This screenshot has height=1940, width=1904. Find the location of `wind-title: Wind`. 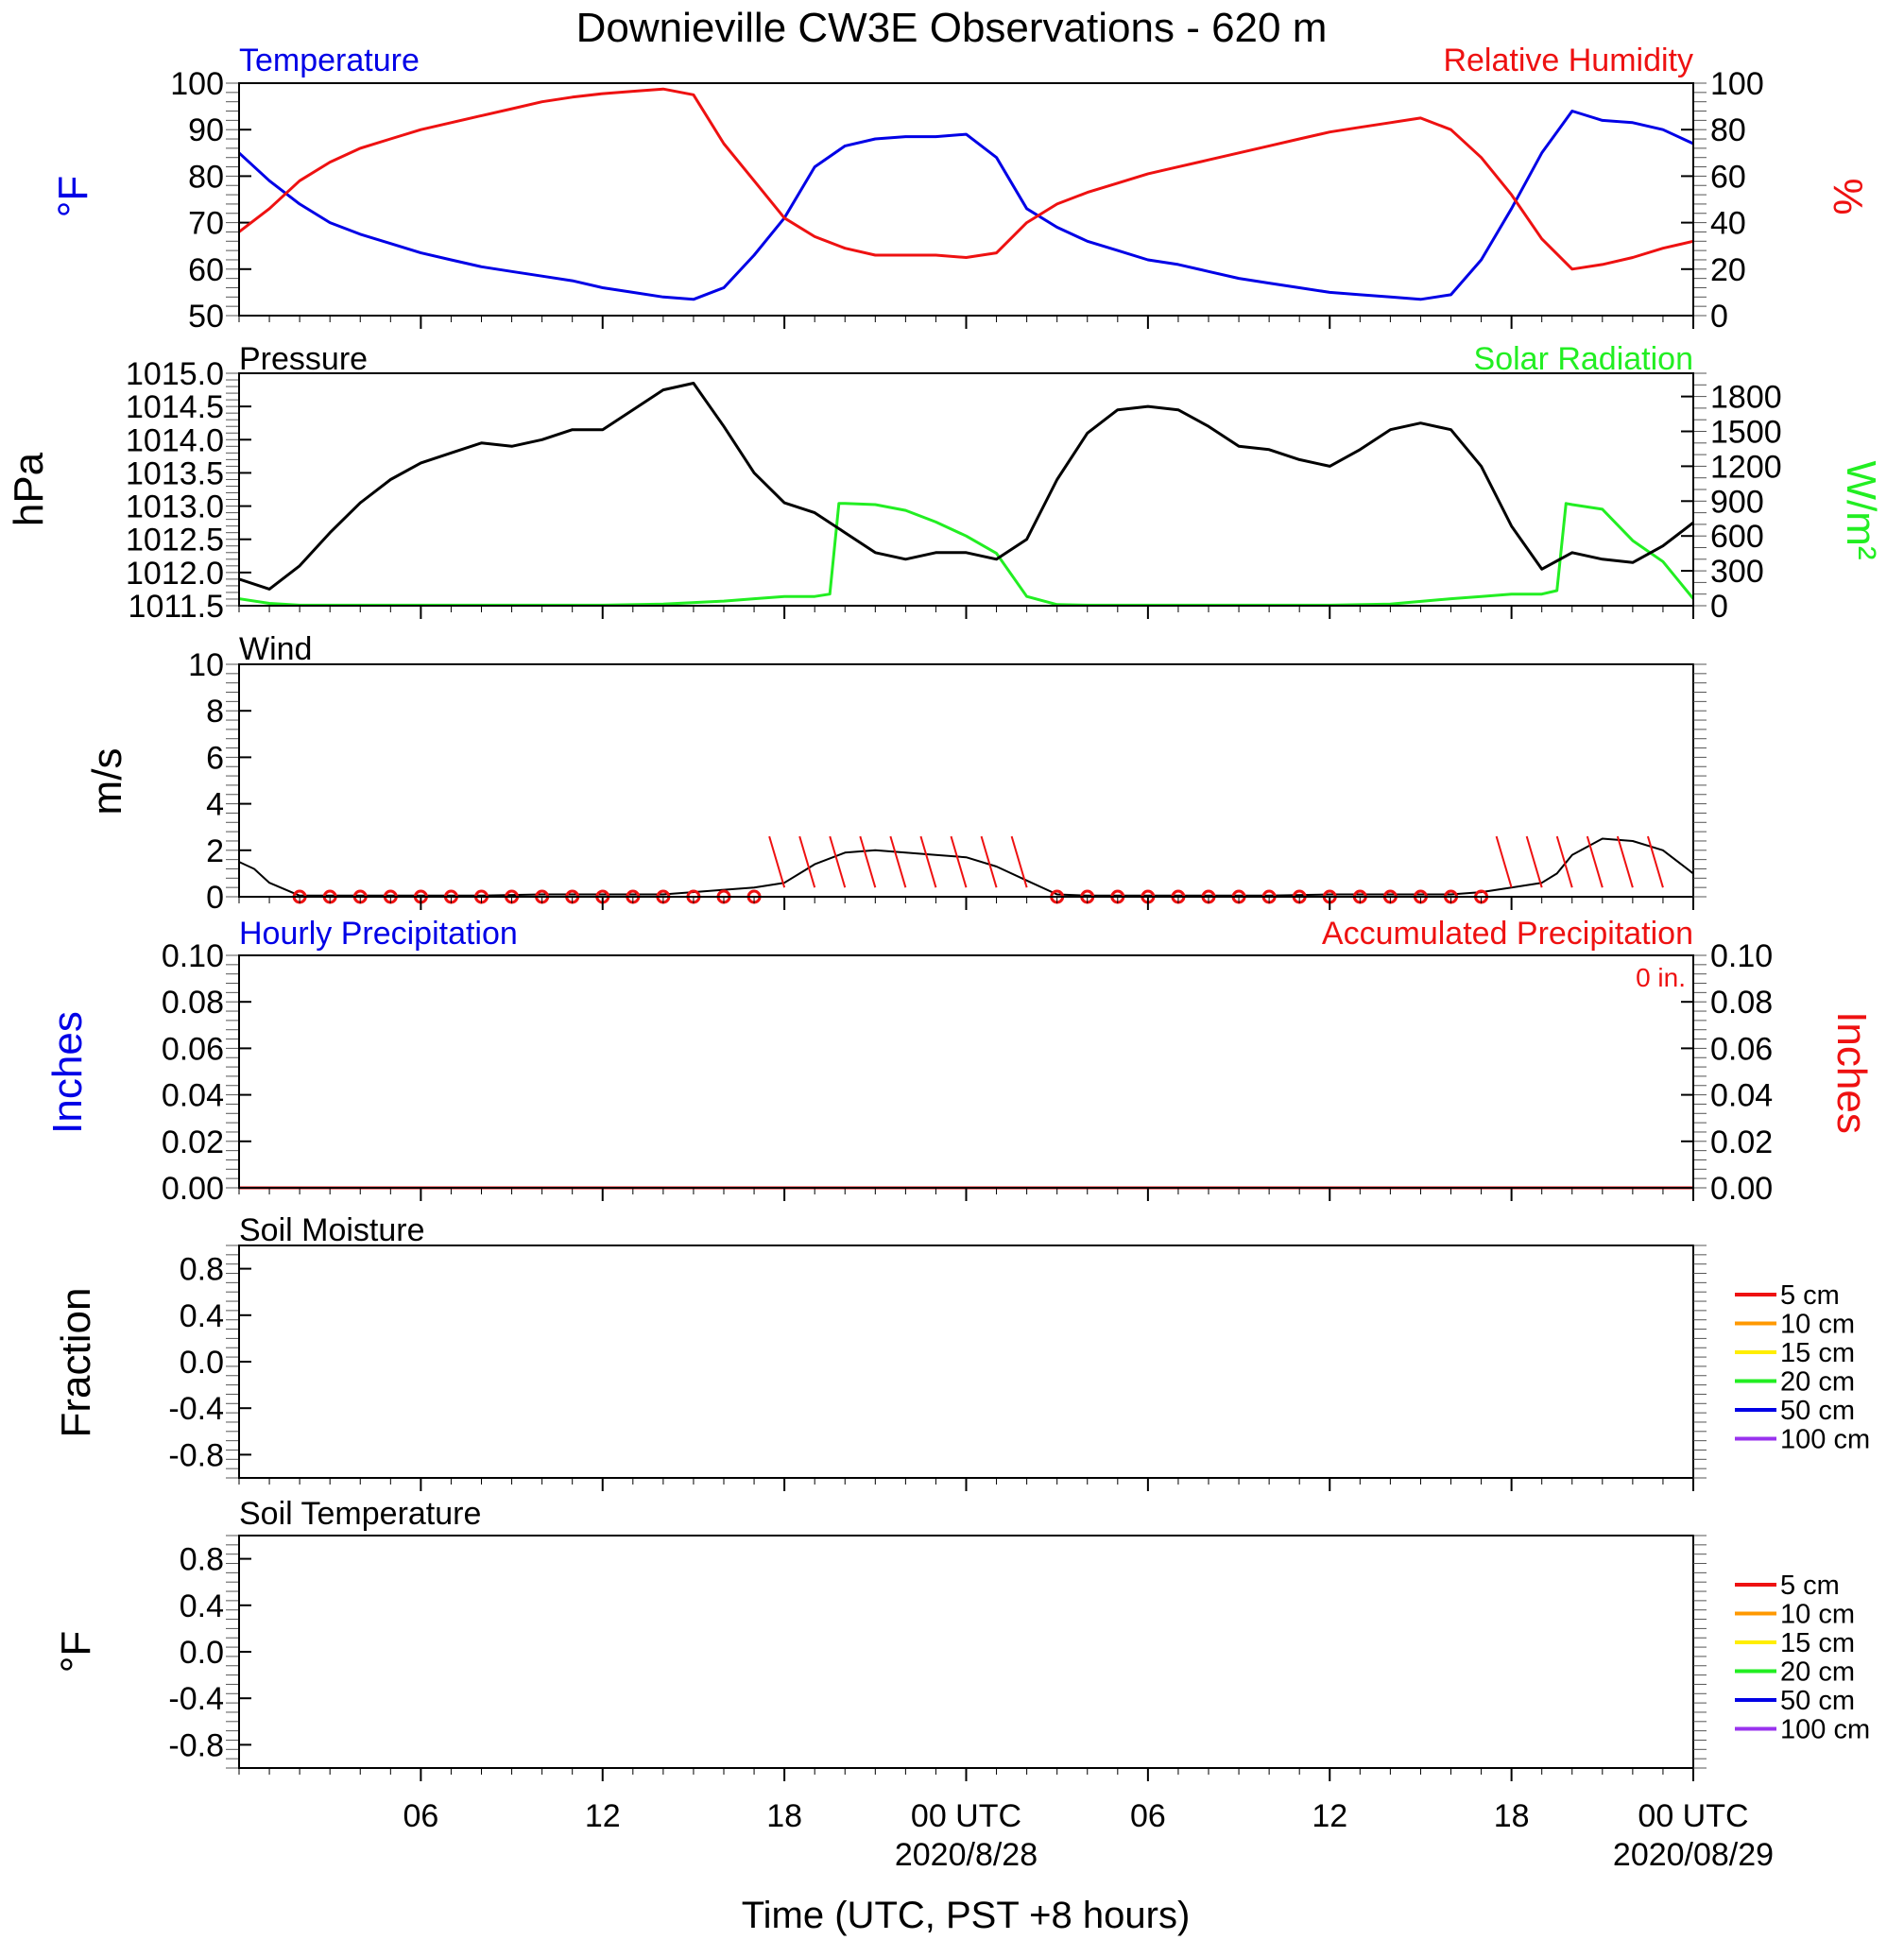

wind-title: Wind is located at coordinates (275, 649).